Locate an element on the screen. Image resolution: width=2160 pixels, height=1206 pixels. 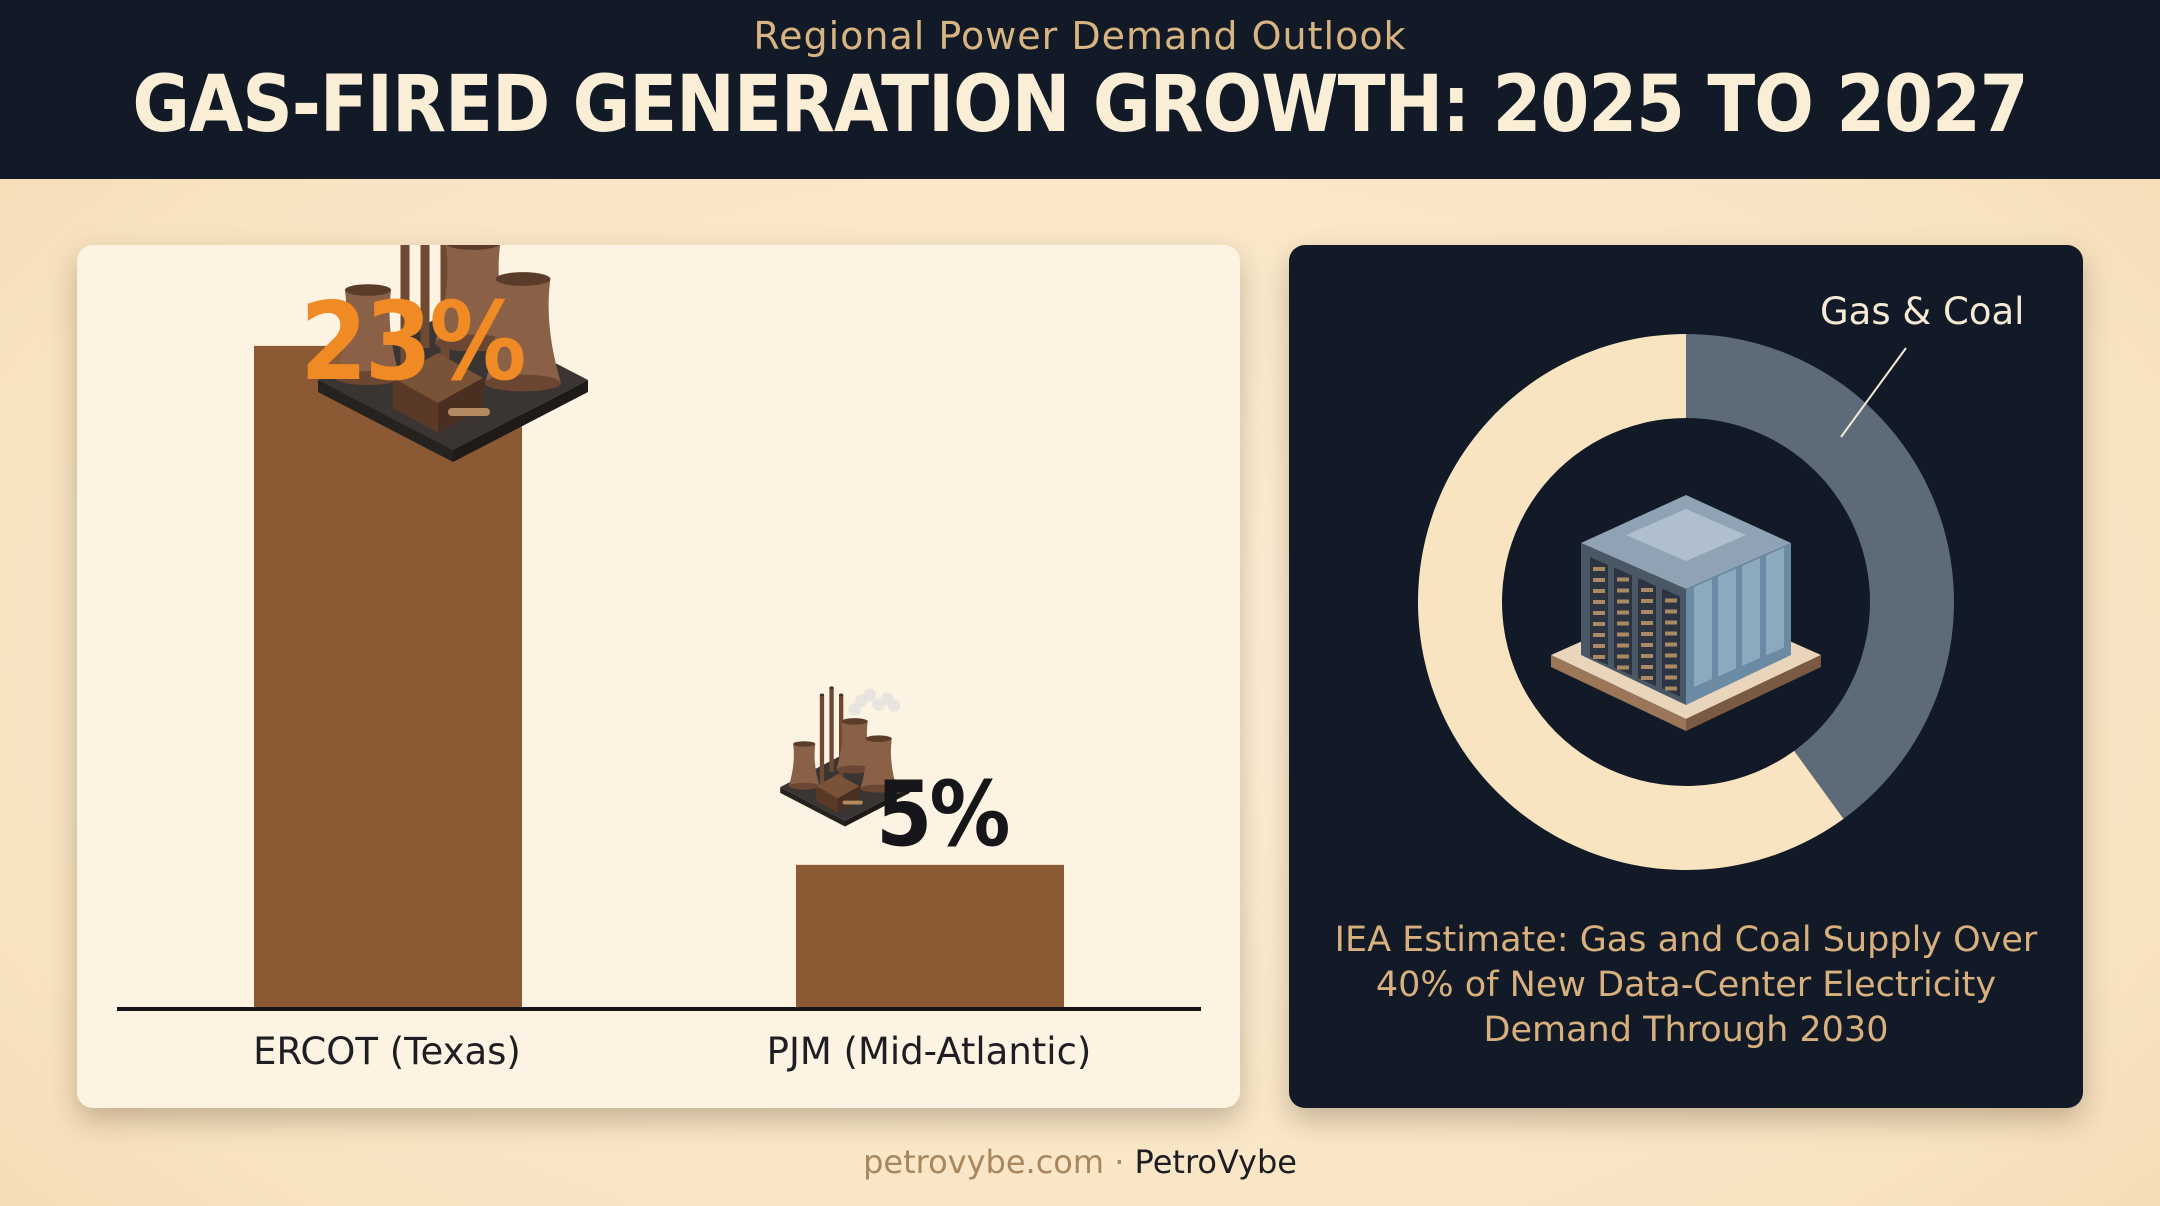
header-kicker: Regional Power Demand Outlook is located at coordinates (1080, 36).